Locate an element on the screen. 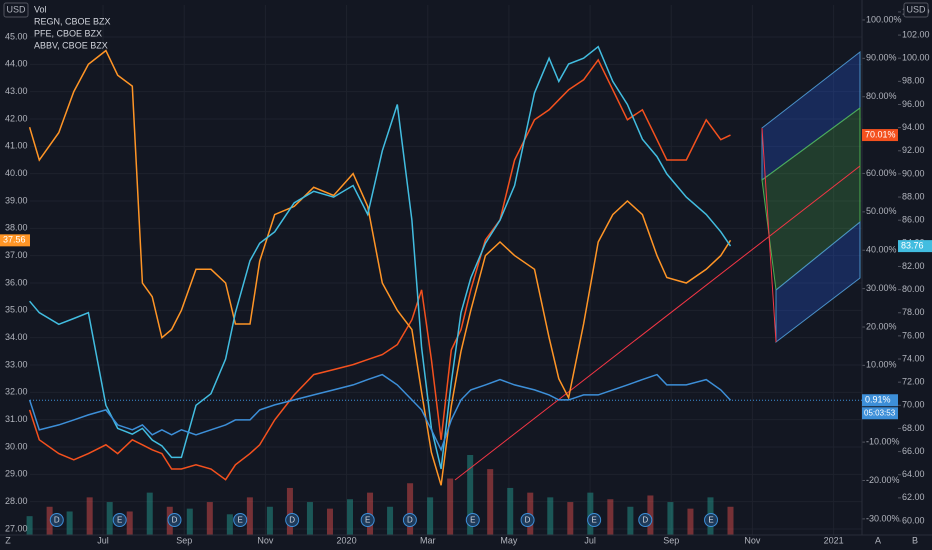  corner-label: Z is located at coordinates (8, 540).